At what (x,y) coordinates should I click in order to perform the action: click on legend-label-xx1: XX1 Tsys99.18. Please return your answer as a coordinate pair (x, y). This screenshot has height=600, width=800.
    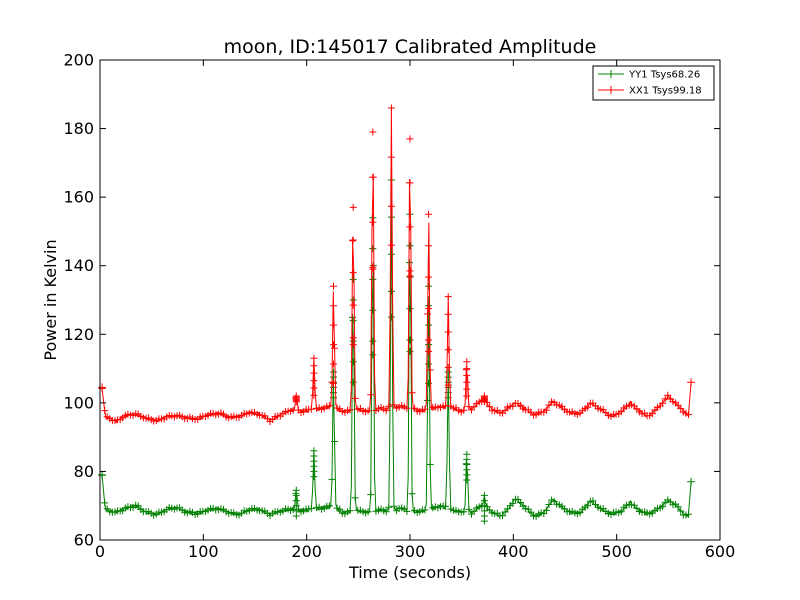
    Looking at the image, I should click on (665, 91).